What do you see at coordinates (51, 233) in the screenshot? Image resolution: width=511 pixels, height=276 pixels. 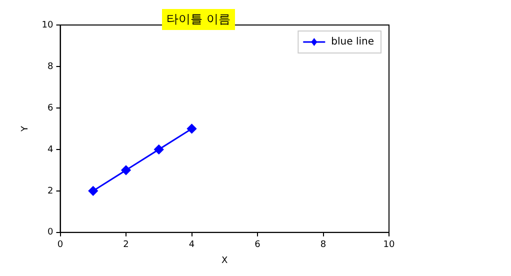 I see `y-tick-label: 0` at bounding box center [51, 233].